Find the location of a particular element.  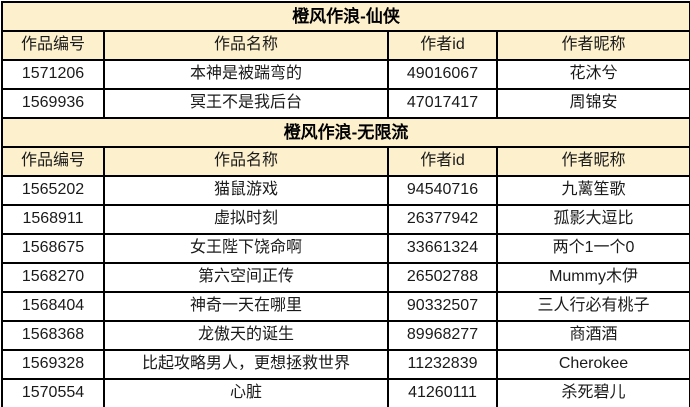

table-row: 1568675 女王陛下饶命啊 33661324 两个1一个0 is located at coordinates (345, 248).